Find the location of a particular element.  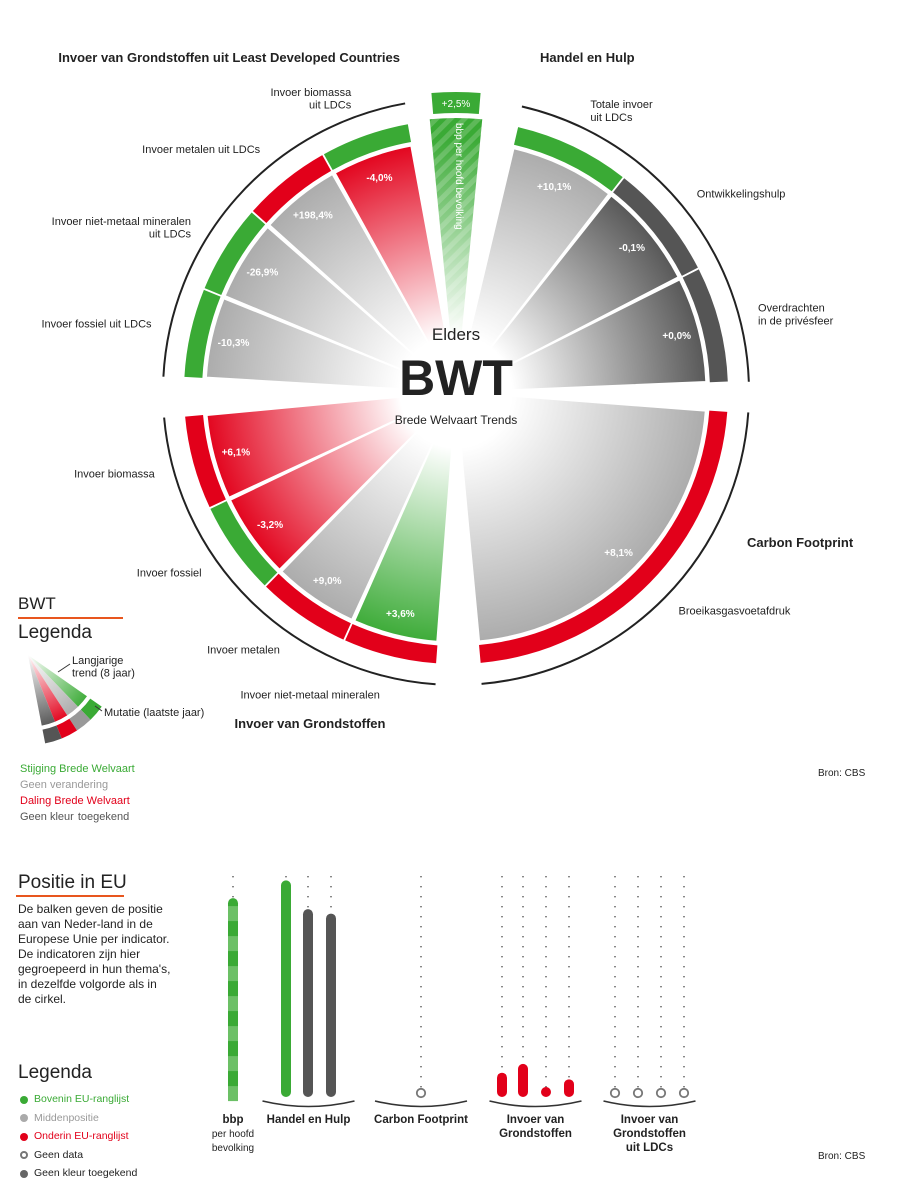

eu-bar-group: Carbon Footprint is located at coordinates (421, 1001).